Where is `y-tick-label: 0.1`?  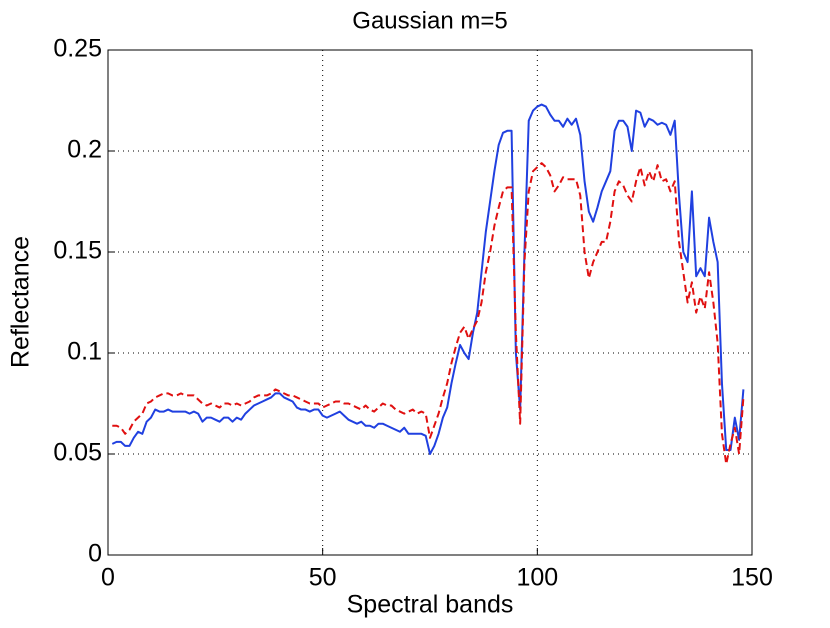 y-tick-label: 0.1 is located at coordinates (84, 352).